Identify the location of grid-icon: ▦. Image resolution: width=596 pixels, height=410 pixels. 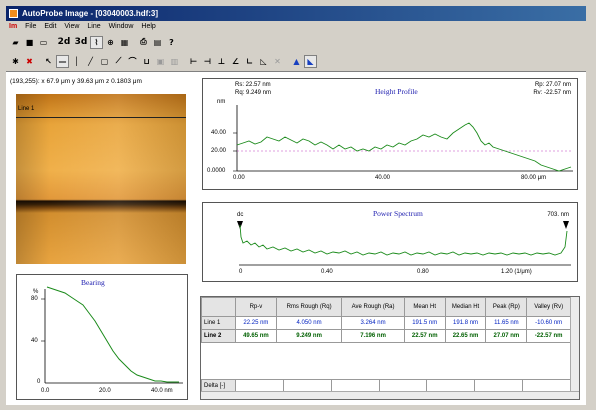
(124, 42).